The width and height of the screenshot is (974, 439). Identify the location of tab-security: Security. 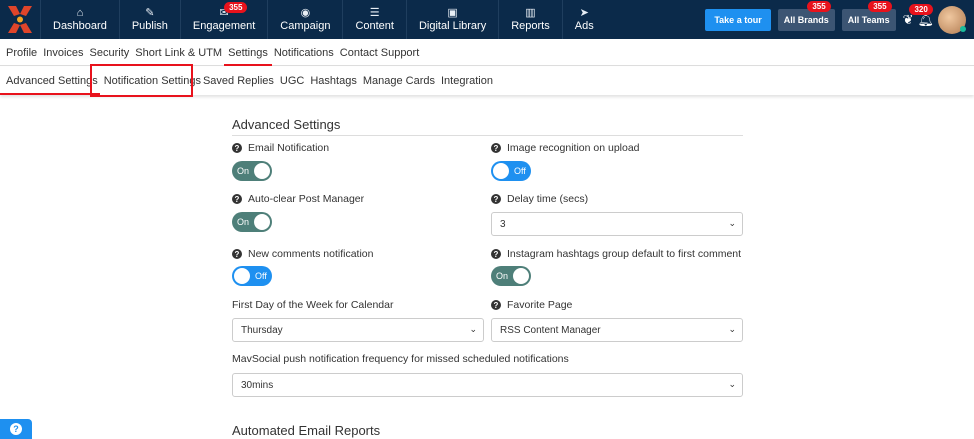
(109, 52).